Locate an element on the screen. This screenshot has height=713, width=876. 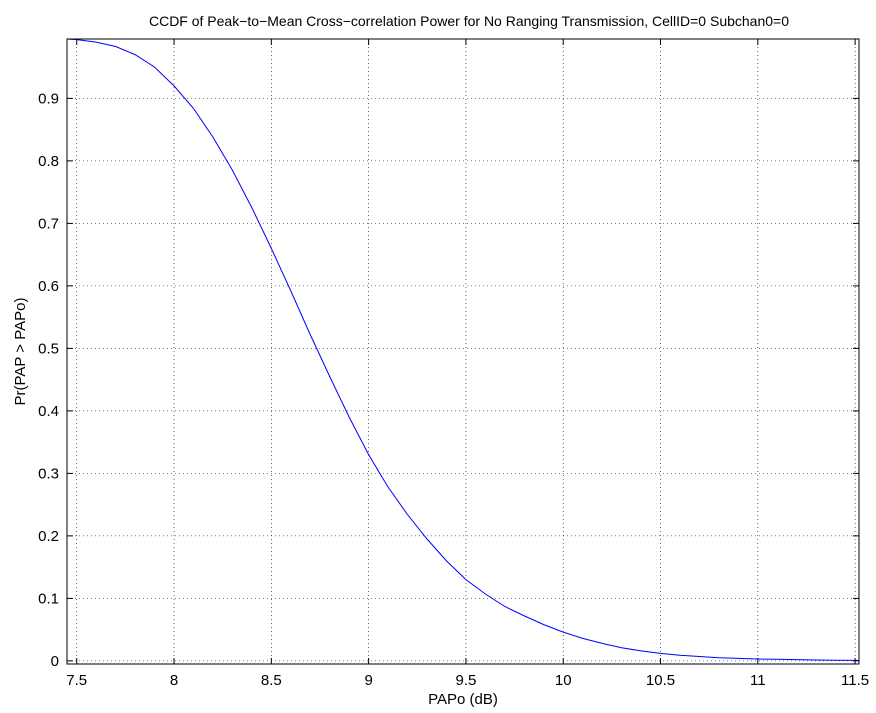
x-tick-label: 8.5 is located at coordinates (271, 680).